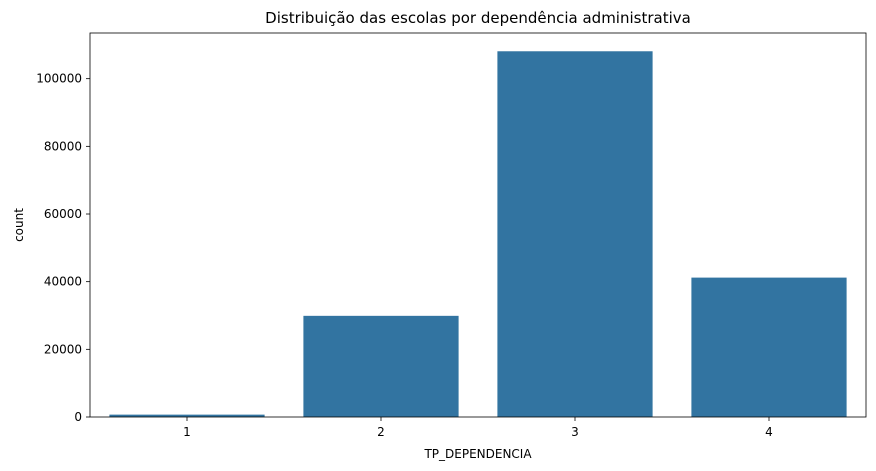 The image size is (876, 471). Describe the element at coordinates (78, 417) in the screenshot. I see `y-tick-label: 0` at that location.